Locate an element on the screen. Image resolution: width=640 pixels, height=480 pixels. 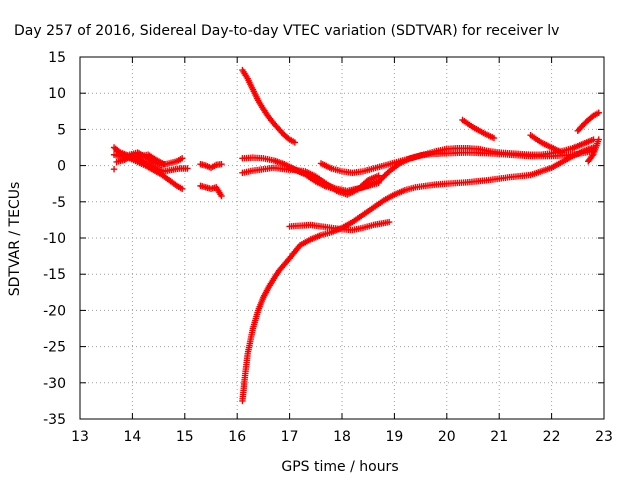
y-tick-label: -20 is located at coordinates (54, 311).